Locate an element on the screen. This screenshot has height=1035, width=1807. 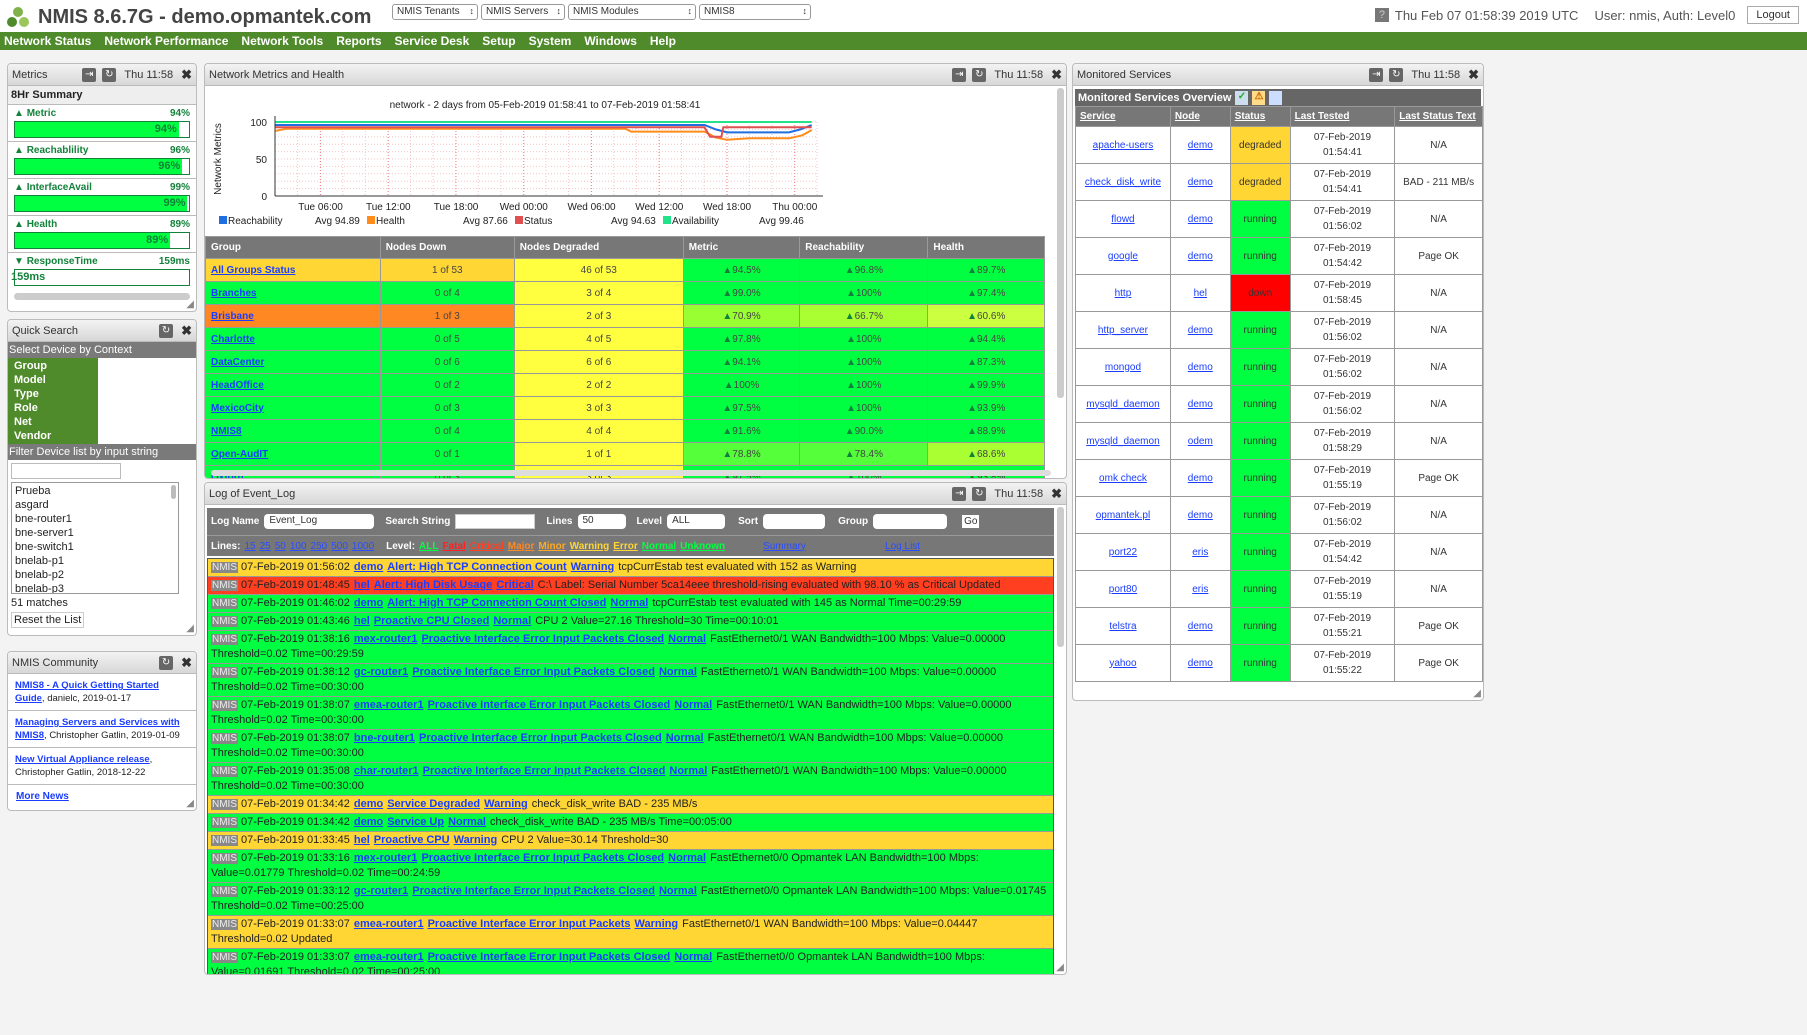
context-vendor: Vendor is located at coordinates (33, 436).